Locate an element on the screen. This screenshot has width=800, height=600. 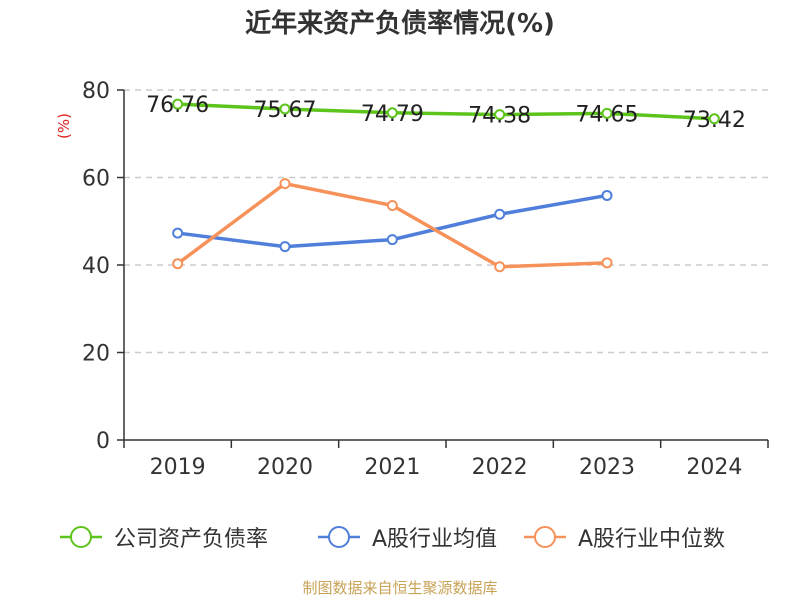
y-tick-label: 0 is located at coordinates (103, 441).